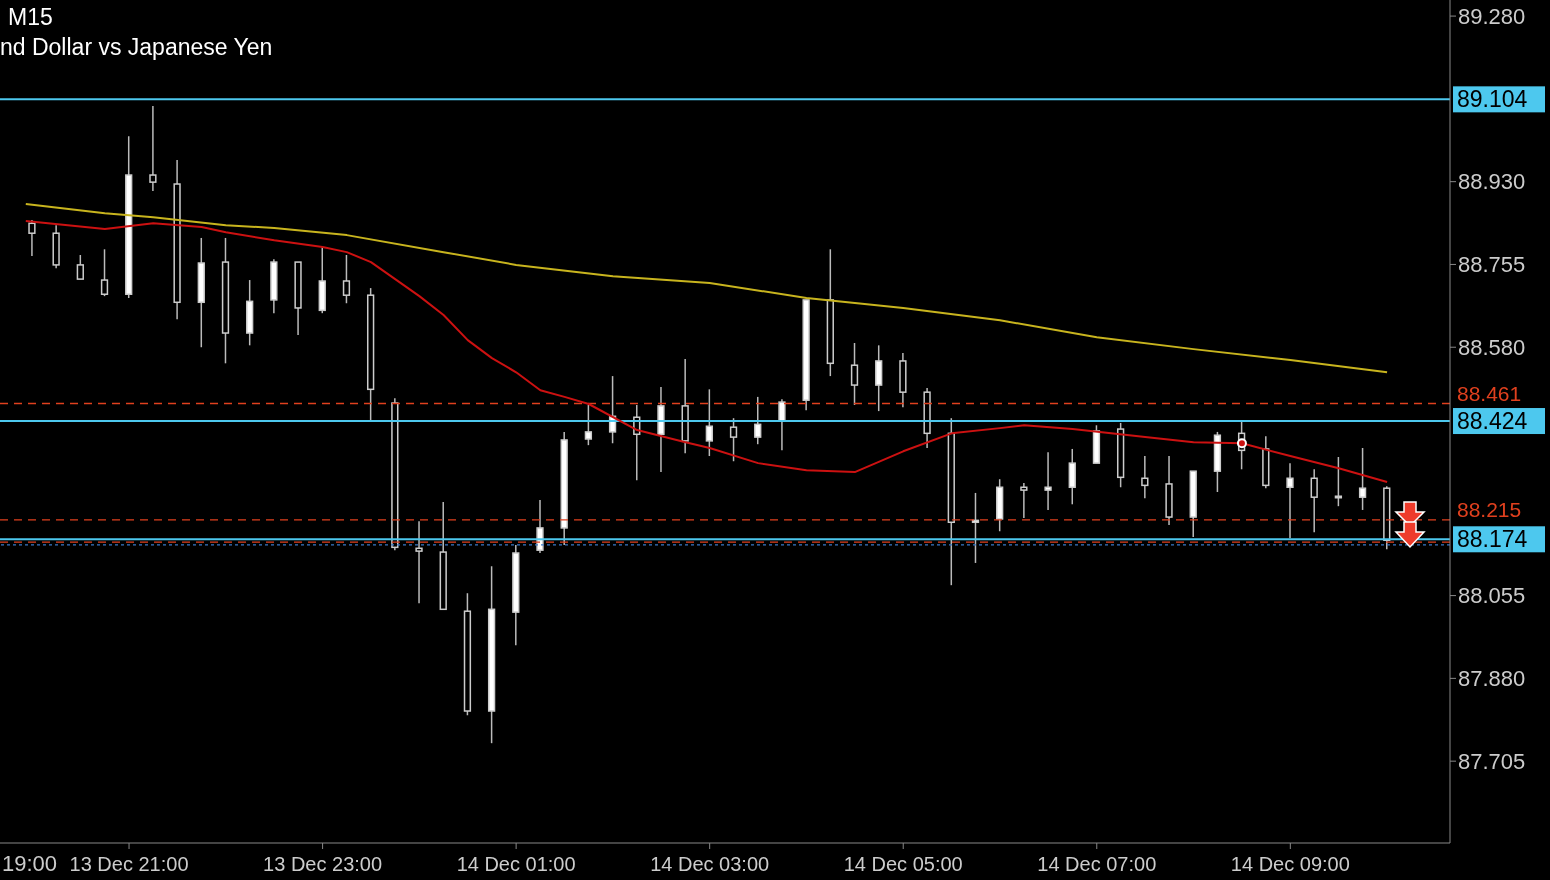 The width and height of the screenshot is (1550, 880). I want to click on chart-title: M15, so click(30, 17).